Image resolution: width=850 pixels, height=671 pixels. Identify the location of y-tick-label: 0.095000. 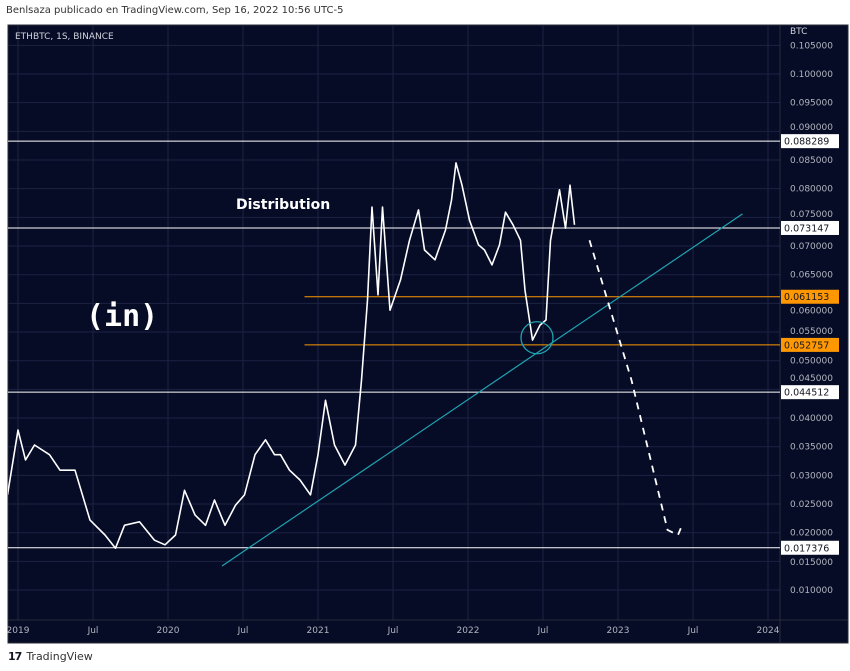
(811, 104).